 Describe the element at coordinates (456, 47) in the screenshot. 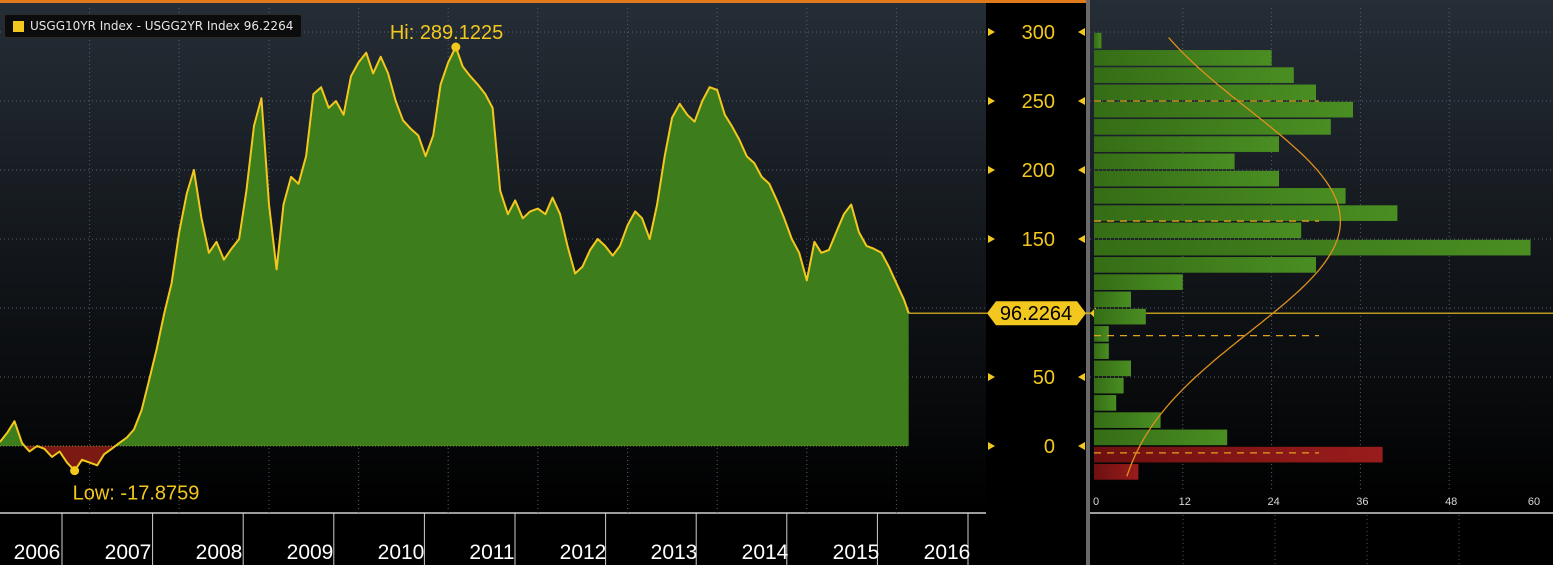

I see `high-point-marker` at that location.